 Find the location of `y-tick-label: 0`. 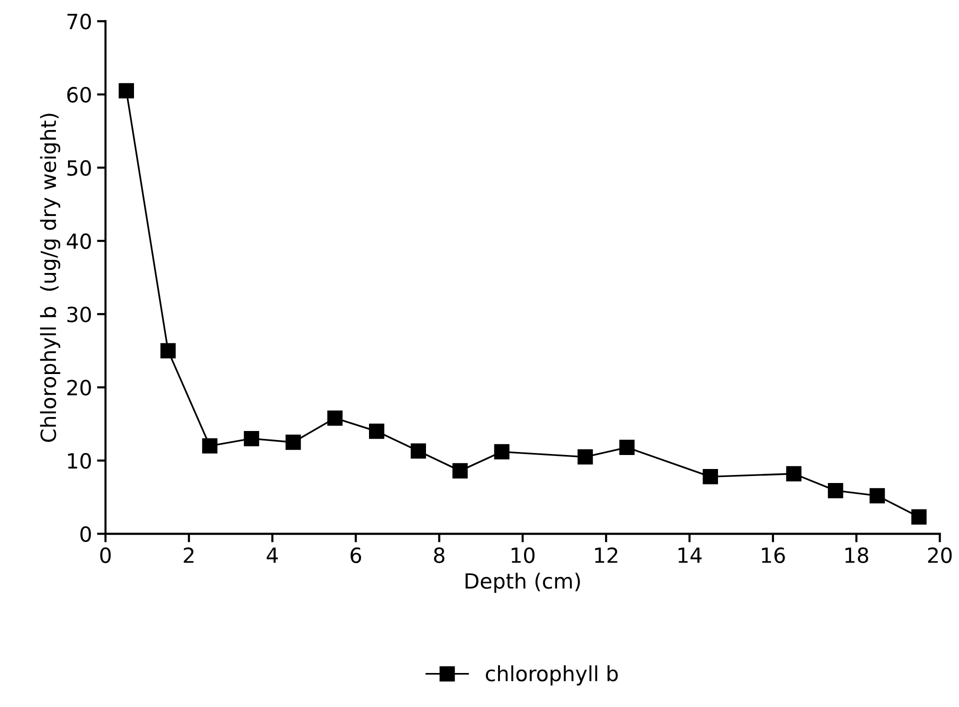

y-tick-label: 0 is located at coordinates (85, 534).